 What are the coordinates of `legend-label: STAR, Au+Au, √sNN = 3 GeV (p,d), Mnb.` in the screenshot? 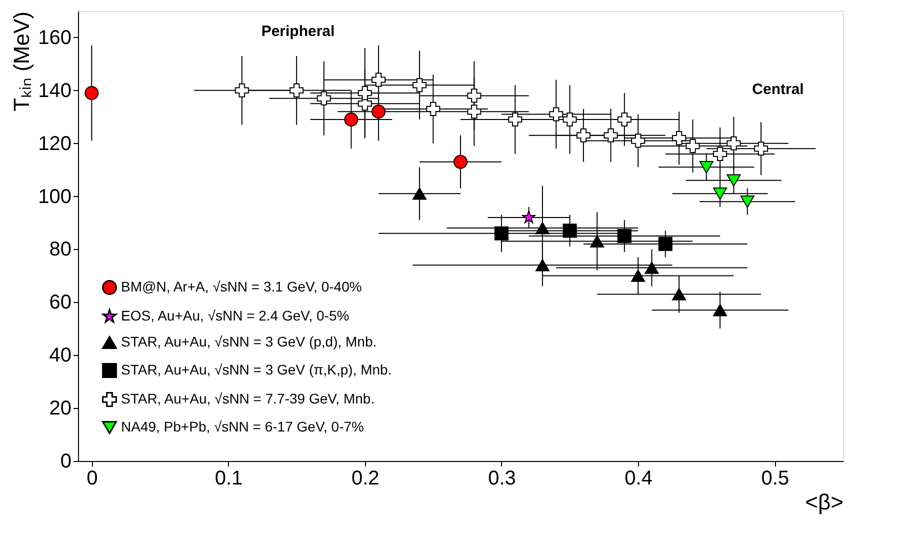 It's located at (249, 342).